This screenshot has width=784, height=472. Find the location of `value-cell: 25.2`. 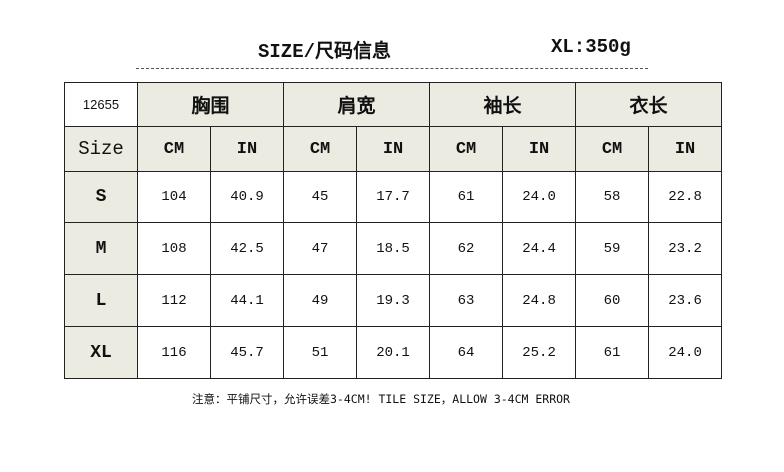

value-cell: 25.2 is located at coordinates (539, 352).